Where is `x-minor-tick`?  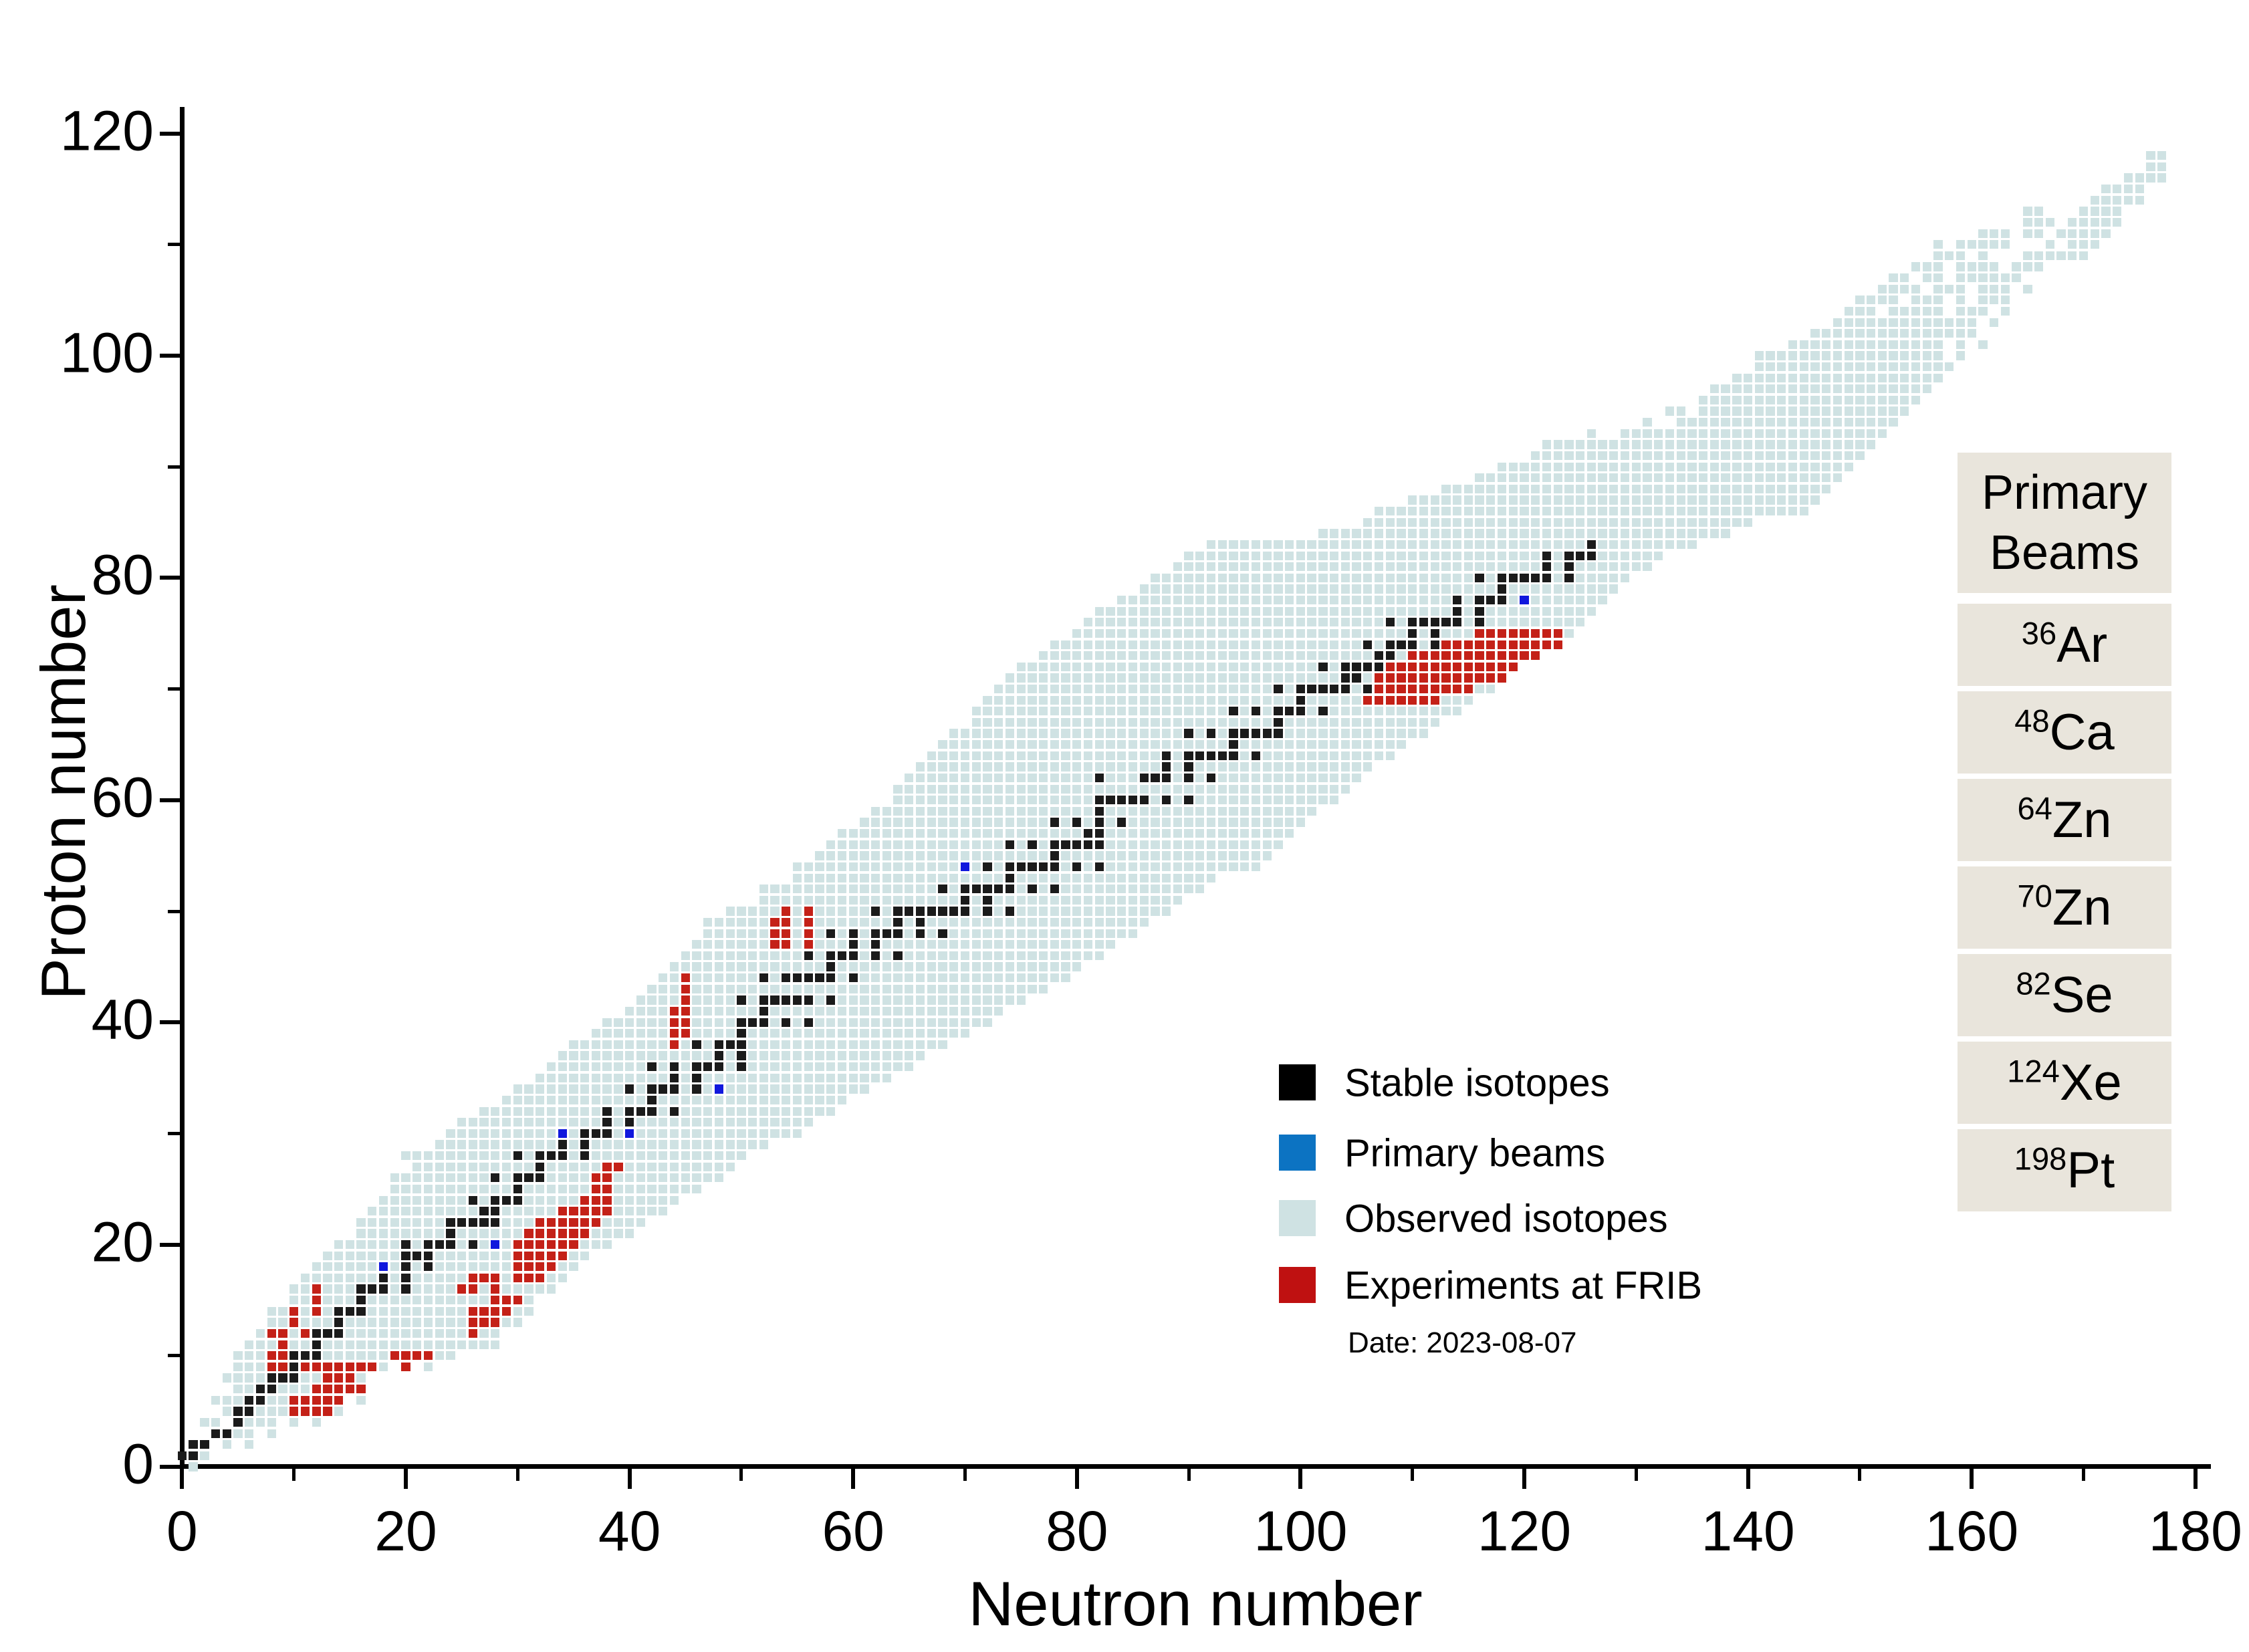 x-minor-tick is located at coordinates (1189, 1475).